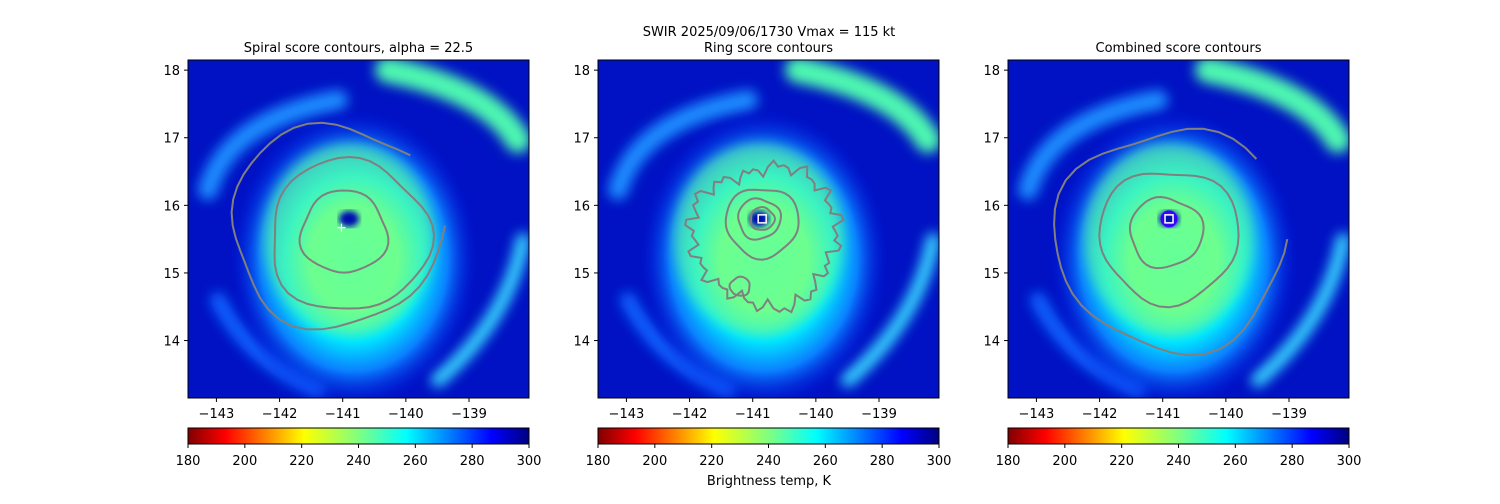  I want to click on eye, so click(349, 218).